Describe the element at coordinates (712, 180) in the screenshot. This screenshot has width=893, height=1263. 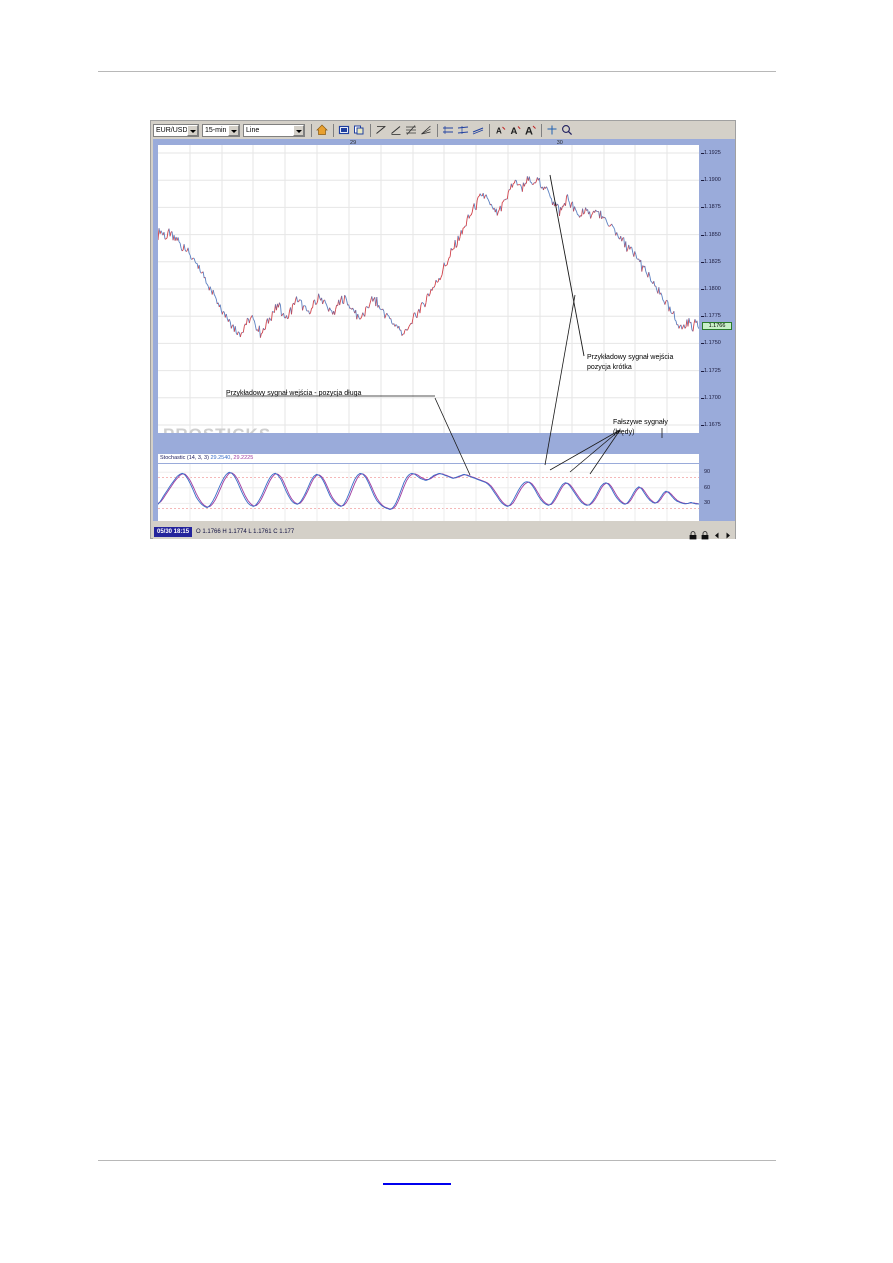
I see `price-tick-label: 1.1900` at that location.